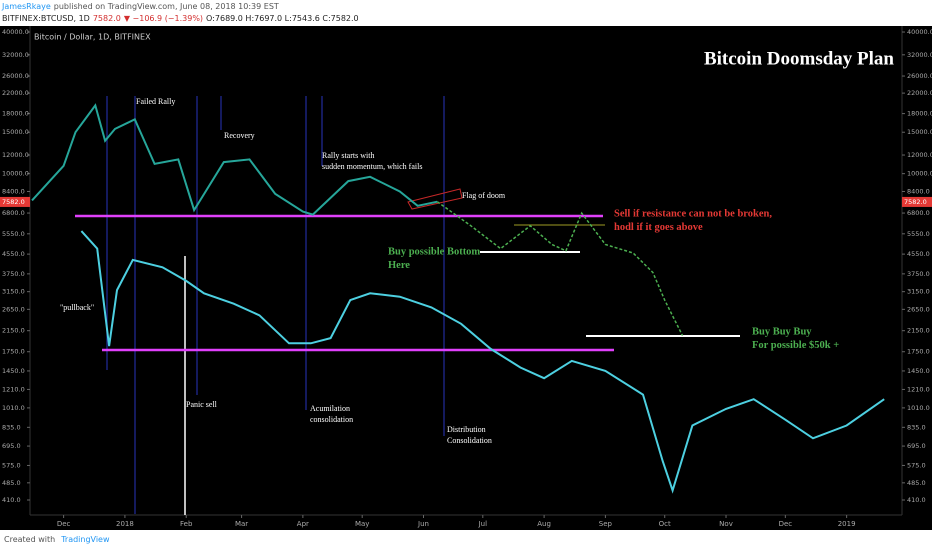  Describe the element at coordinates (916, 483) in the screenshot. I see `y-tick-label-right: 485.0` at that location.